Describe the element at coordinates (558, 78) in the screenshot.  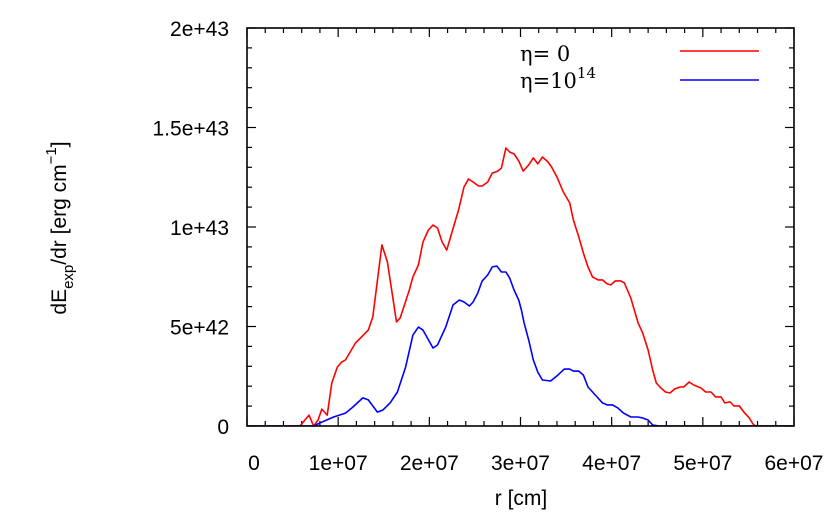
I see `legend-label-eta-1e14: η=1014` at that location.